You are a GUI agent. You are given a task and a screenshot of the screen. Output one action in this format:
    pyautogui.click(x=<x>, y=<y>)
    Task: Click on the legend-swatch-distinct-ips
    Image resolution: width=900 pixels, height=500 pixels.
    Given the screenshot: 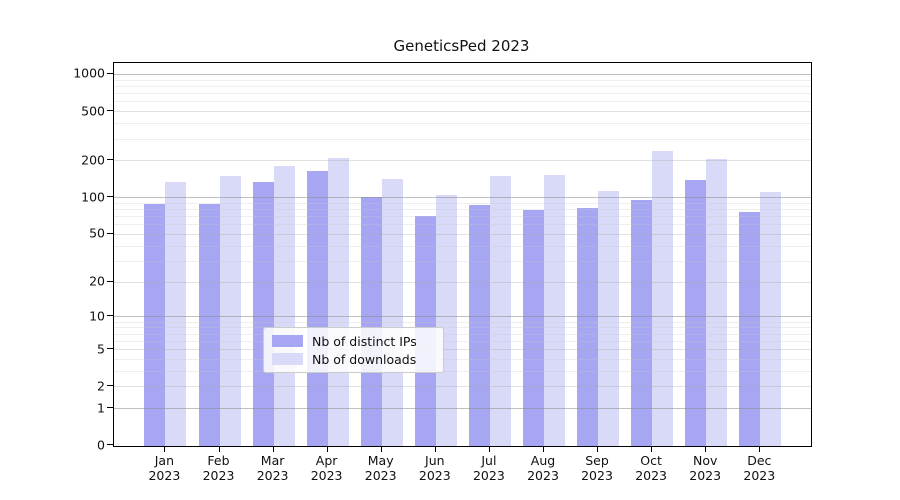 What is the action you would take?
    pyautogui.click(x=287, y=341)
    